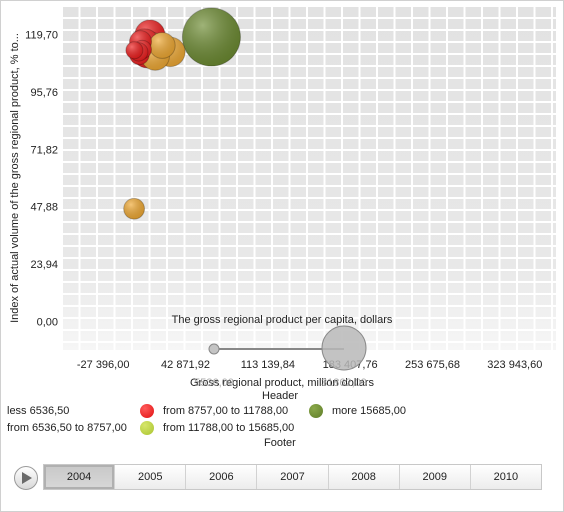 This screenshot has width=564, height=512. I want to click on timeline-year-2005: 2005, so click(151, 477).